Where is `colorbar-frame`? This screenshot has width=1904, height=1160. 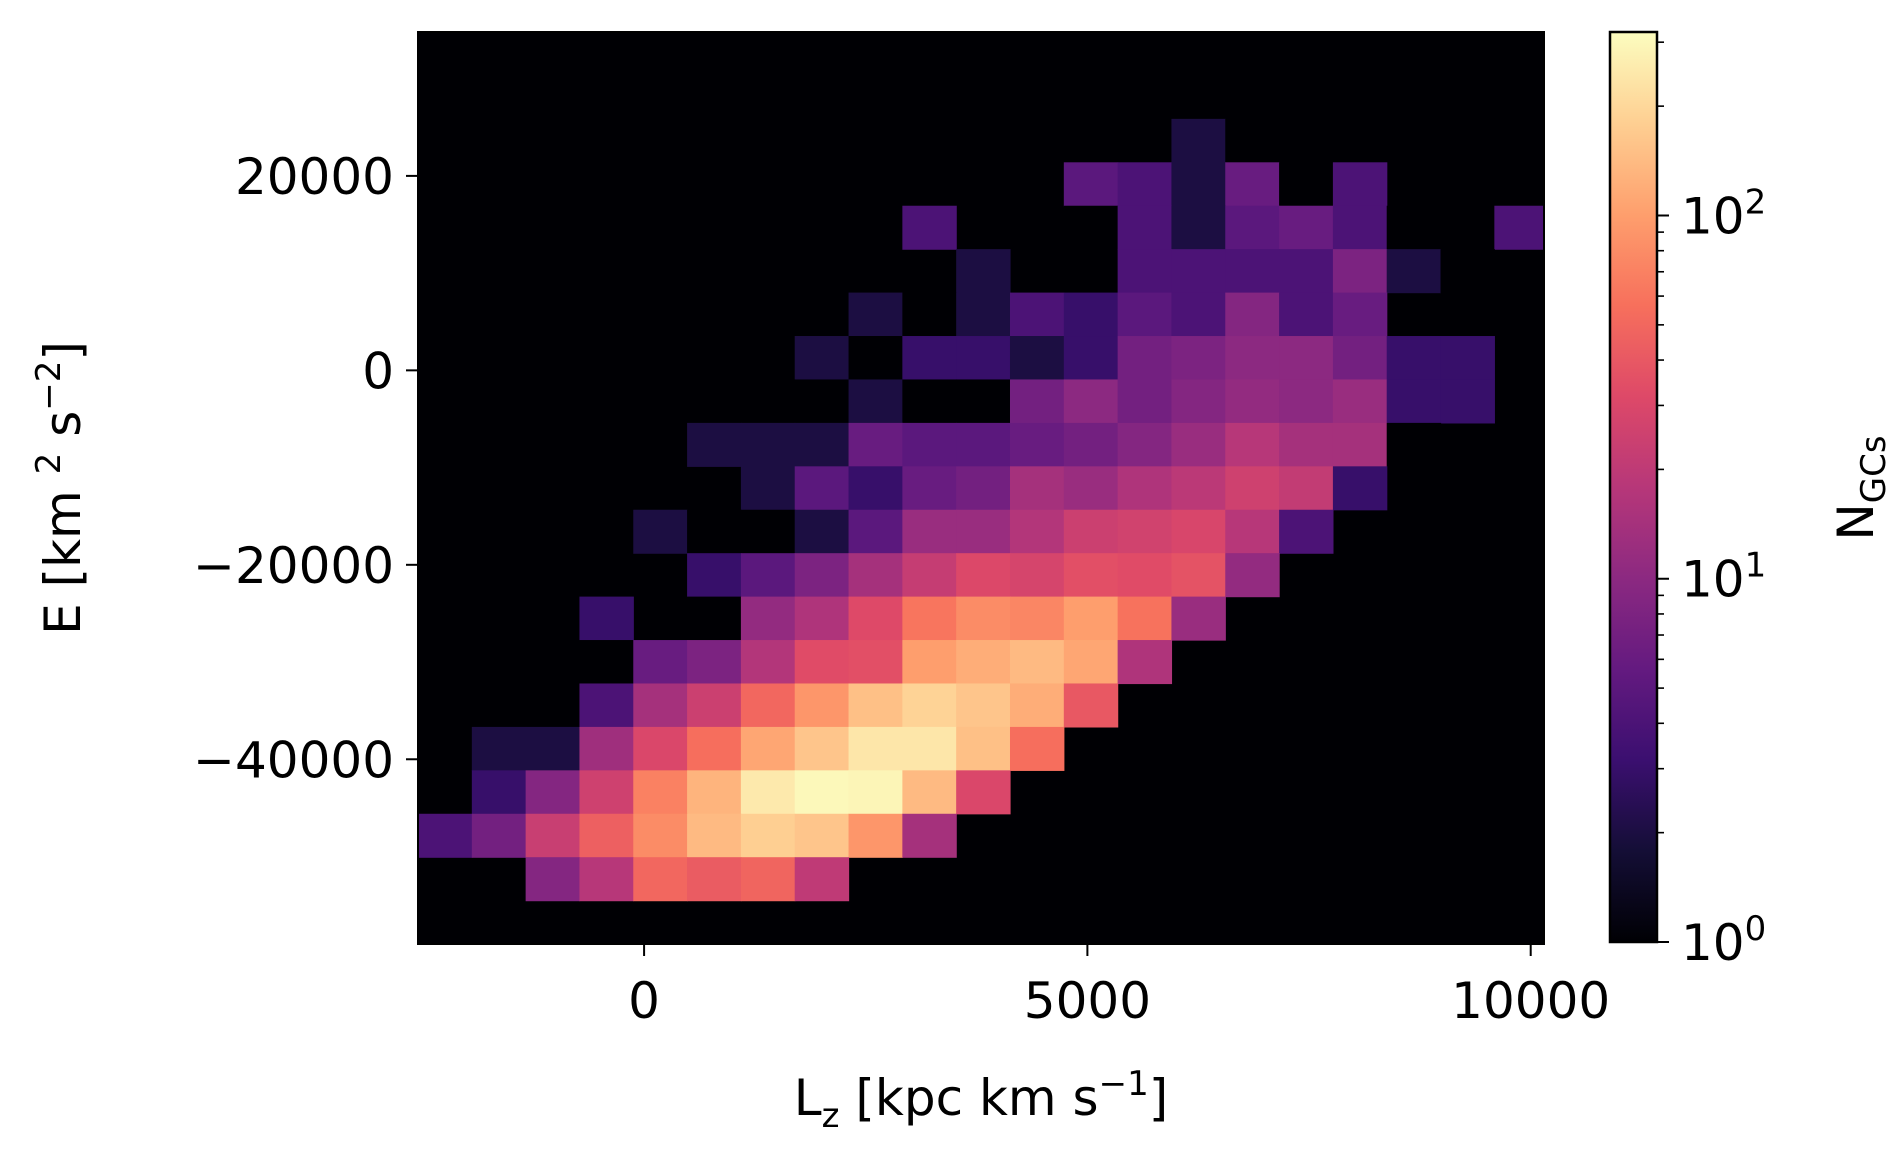 colorbar-frame is located at coordinates (1633, 487).